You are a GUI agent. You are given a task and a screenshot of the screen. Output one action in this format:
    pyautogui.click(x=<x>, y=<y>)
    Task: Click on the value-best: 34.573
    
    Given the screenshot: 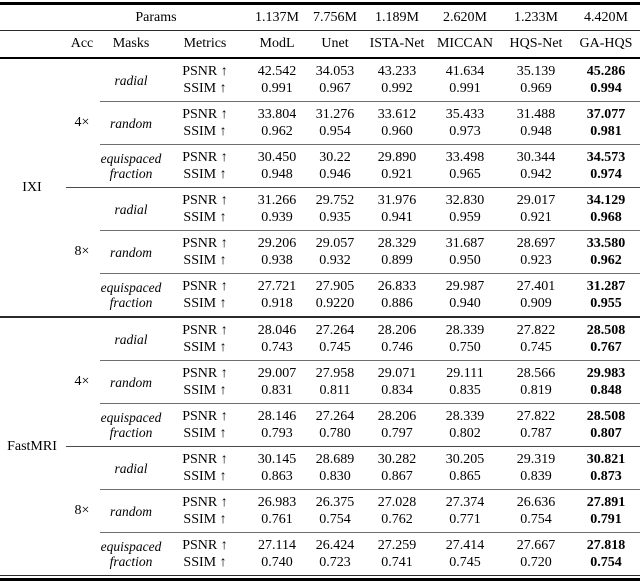 What is the action you would take?
    pyautogui.click(x=606, y=157)
    